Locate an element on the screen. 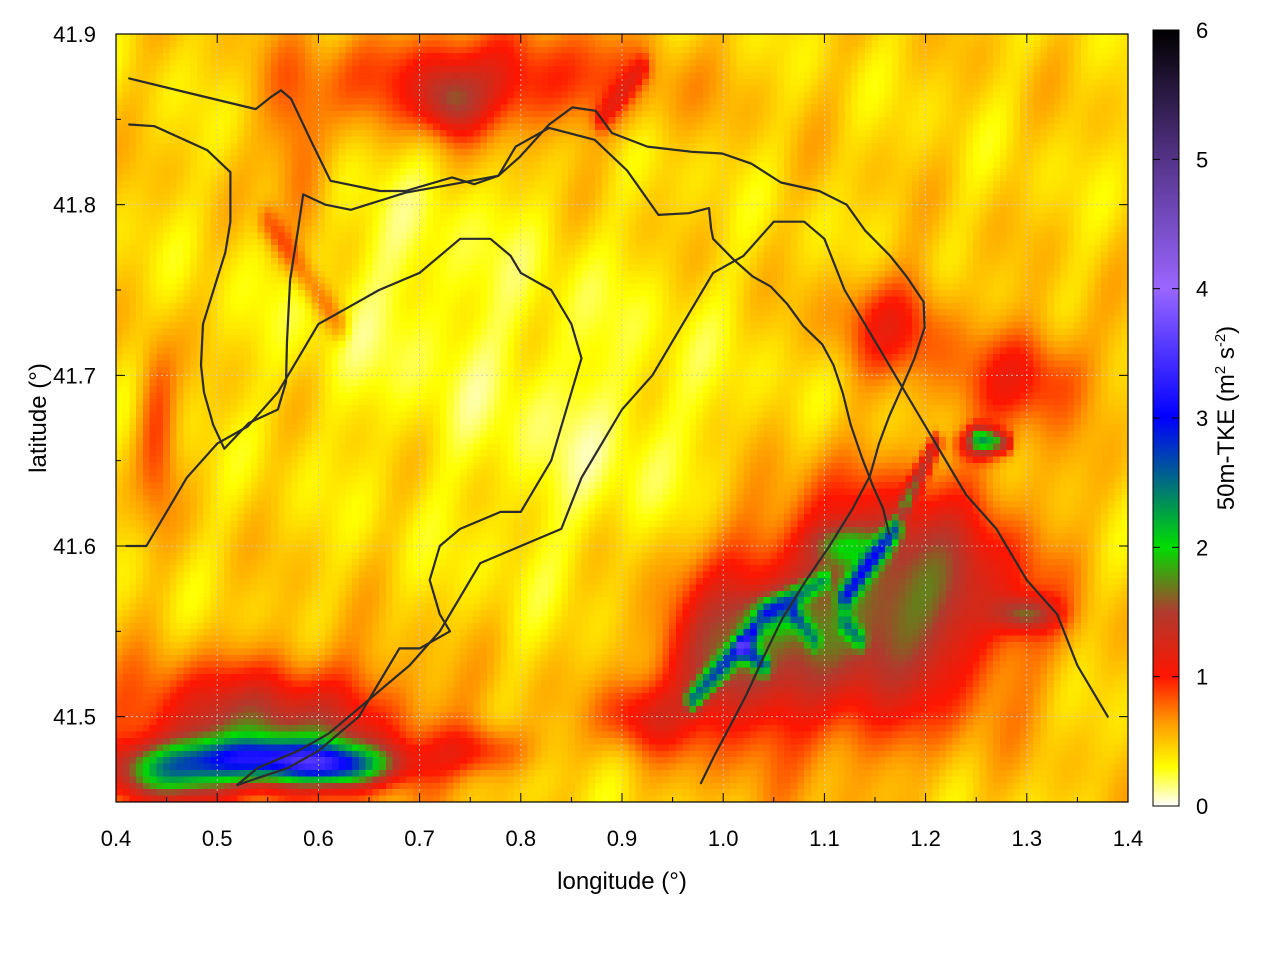 Image resolution: width=1280 pixels, height=960 pixels. colorbar-tick-label: 3 is located at coordinates (1202, 418).